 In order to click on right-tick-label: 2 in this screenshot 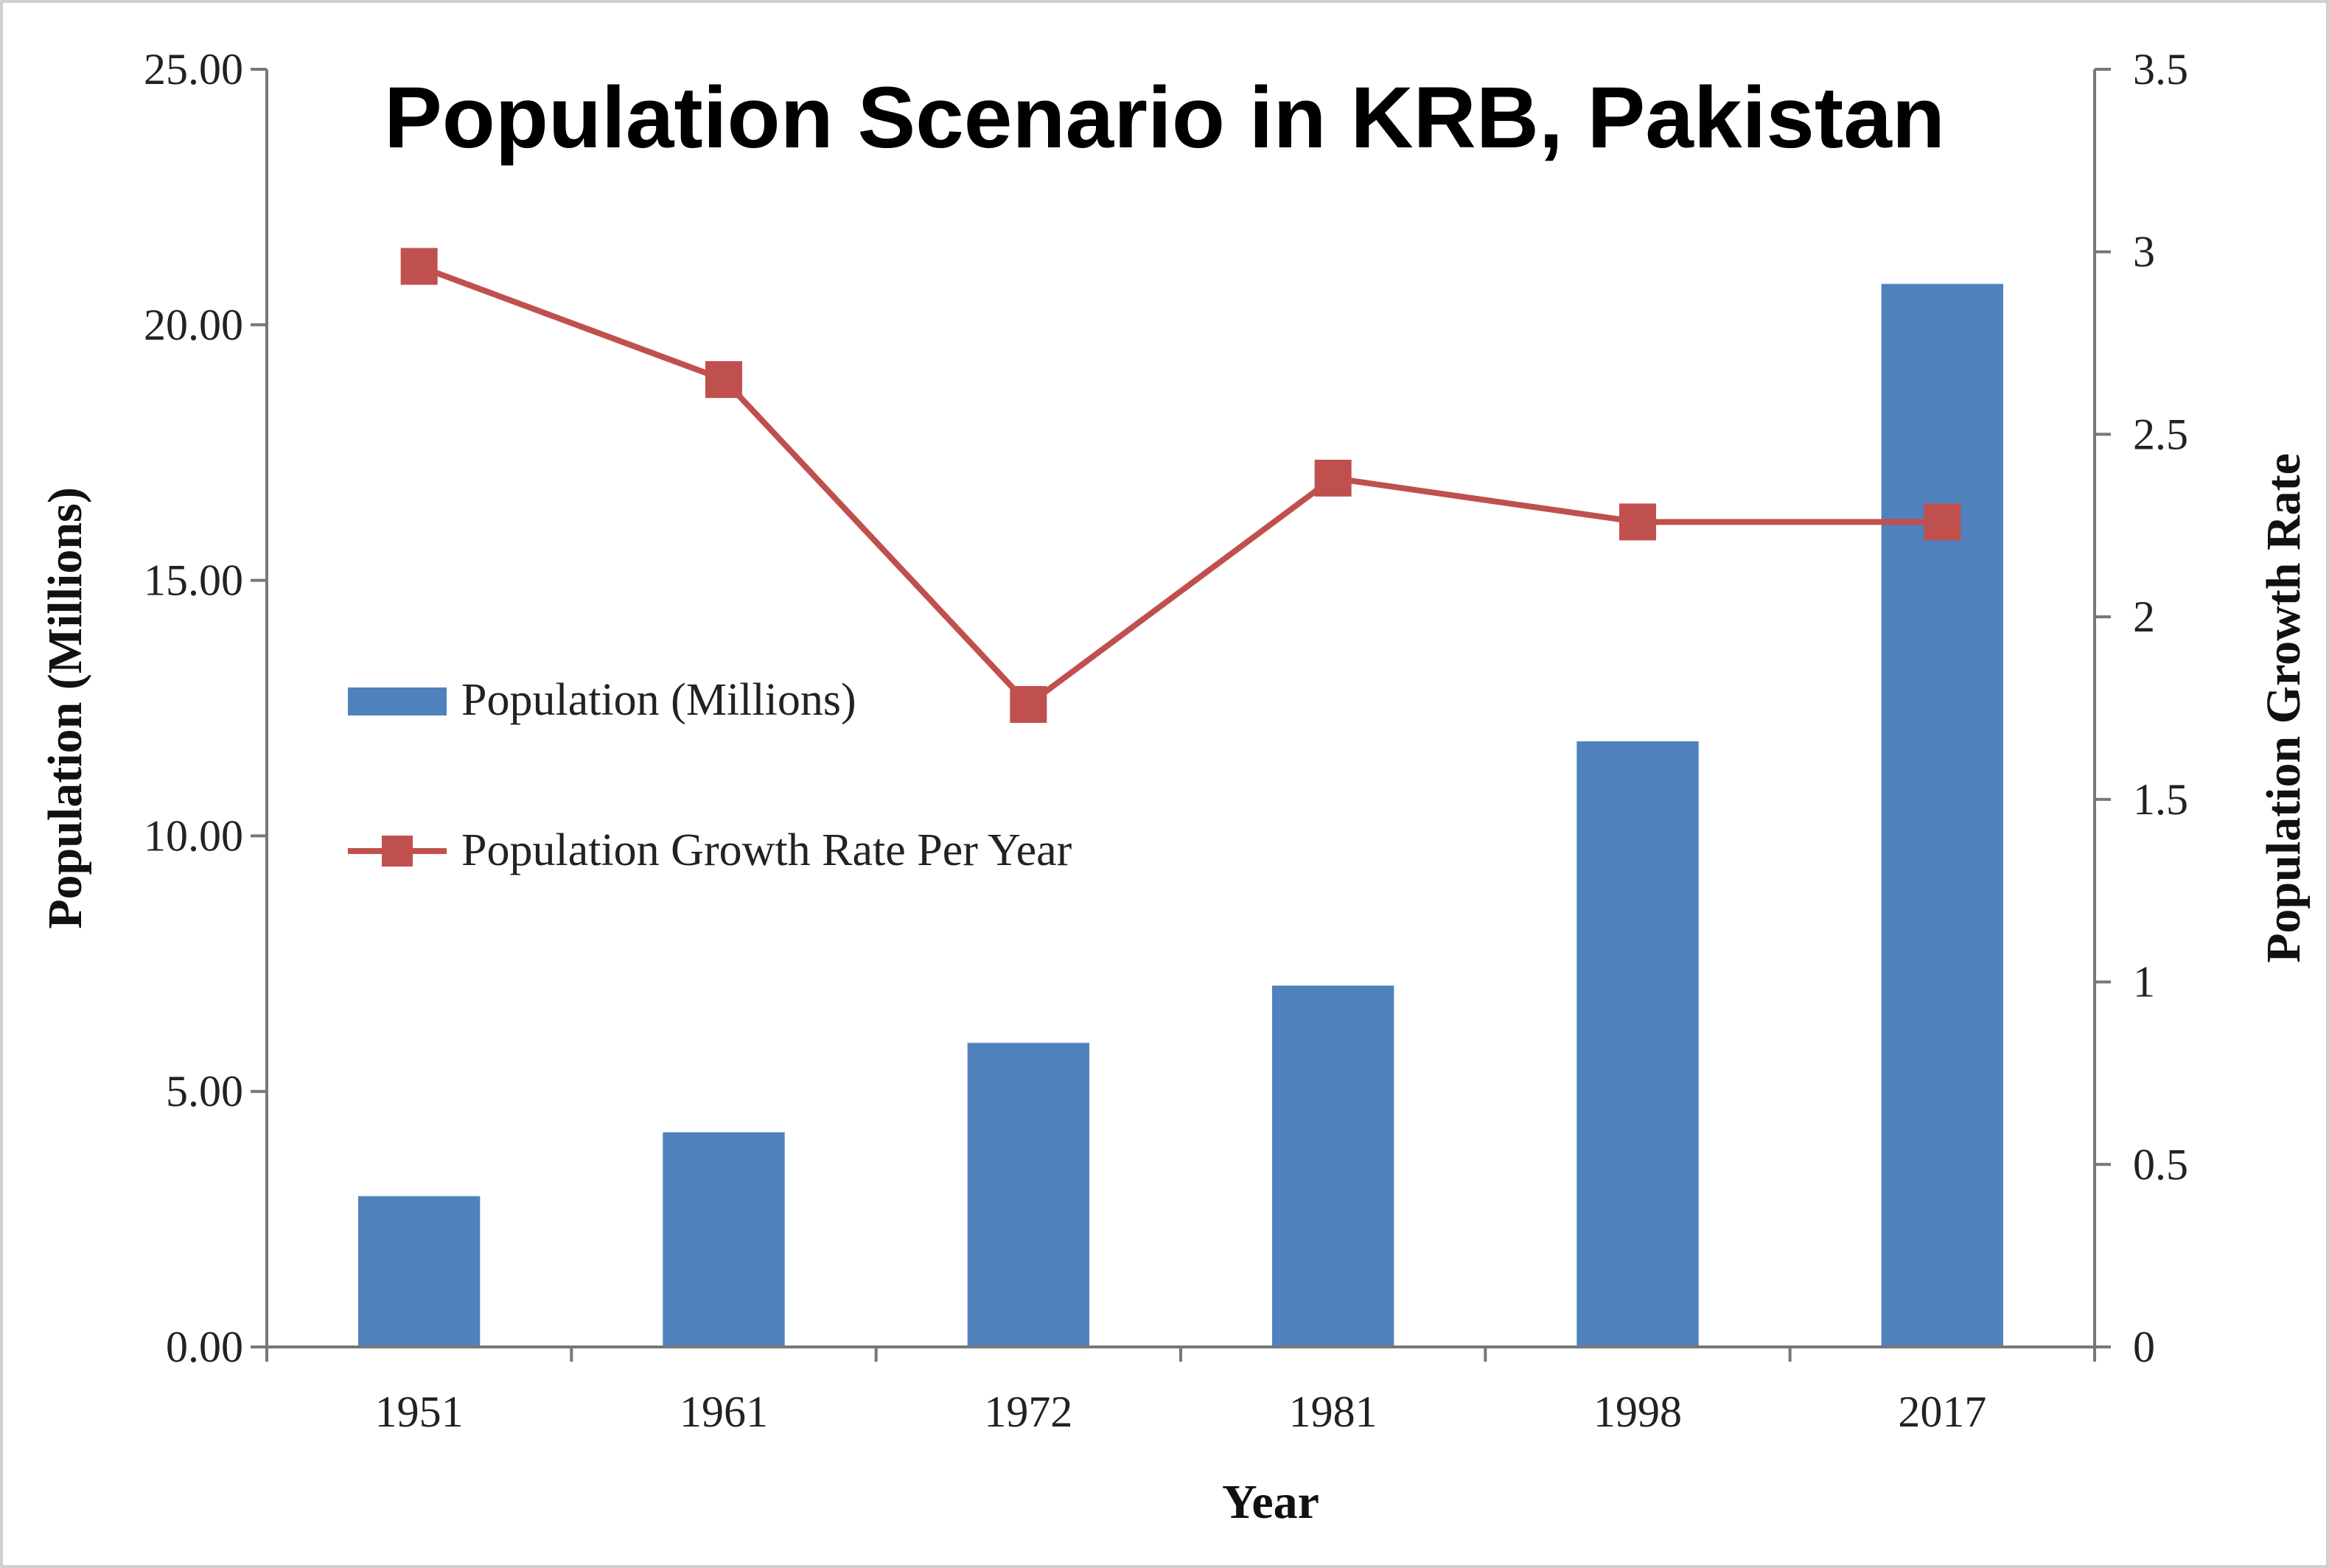, I will do `click(2144, 616)`.